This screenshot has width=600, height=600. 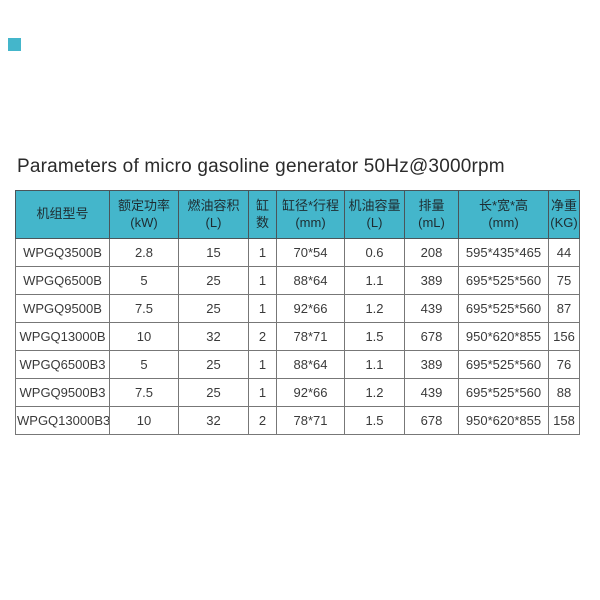 I want to click on column-header-6: 排量 (mL), so click(x=431, y=214).